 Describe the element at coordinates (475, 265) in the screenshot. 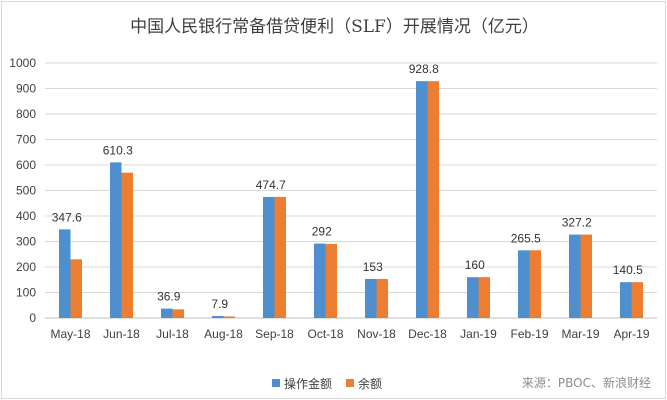

I see `data-label: 160` at that location.